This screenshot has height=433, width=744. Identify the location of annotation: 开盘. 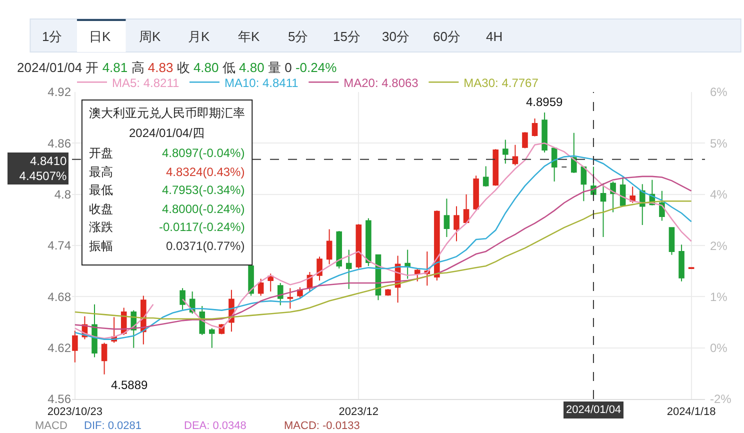
(101, 153).